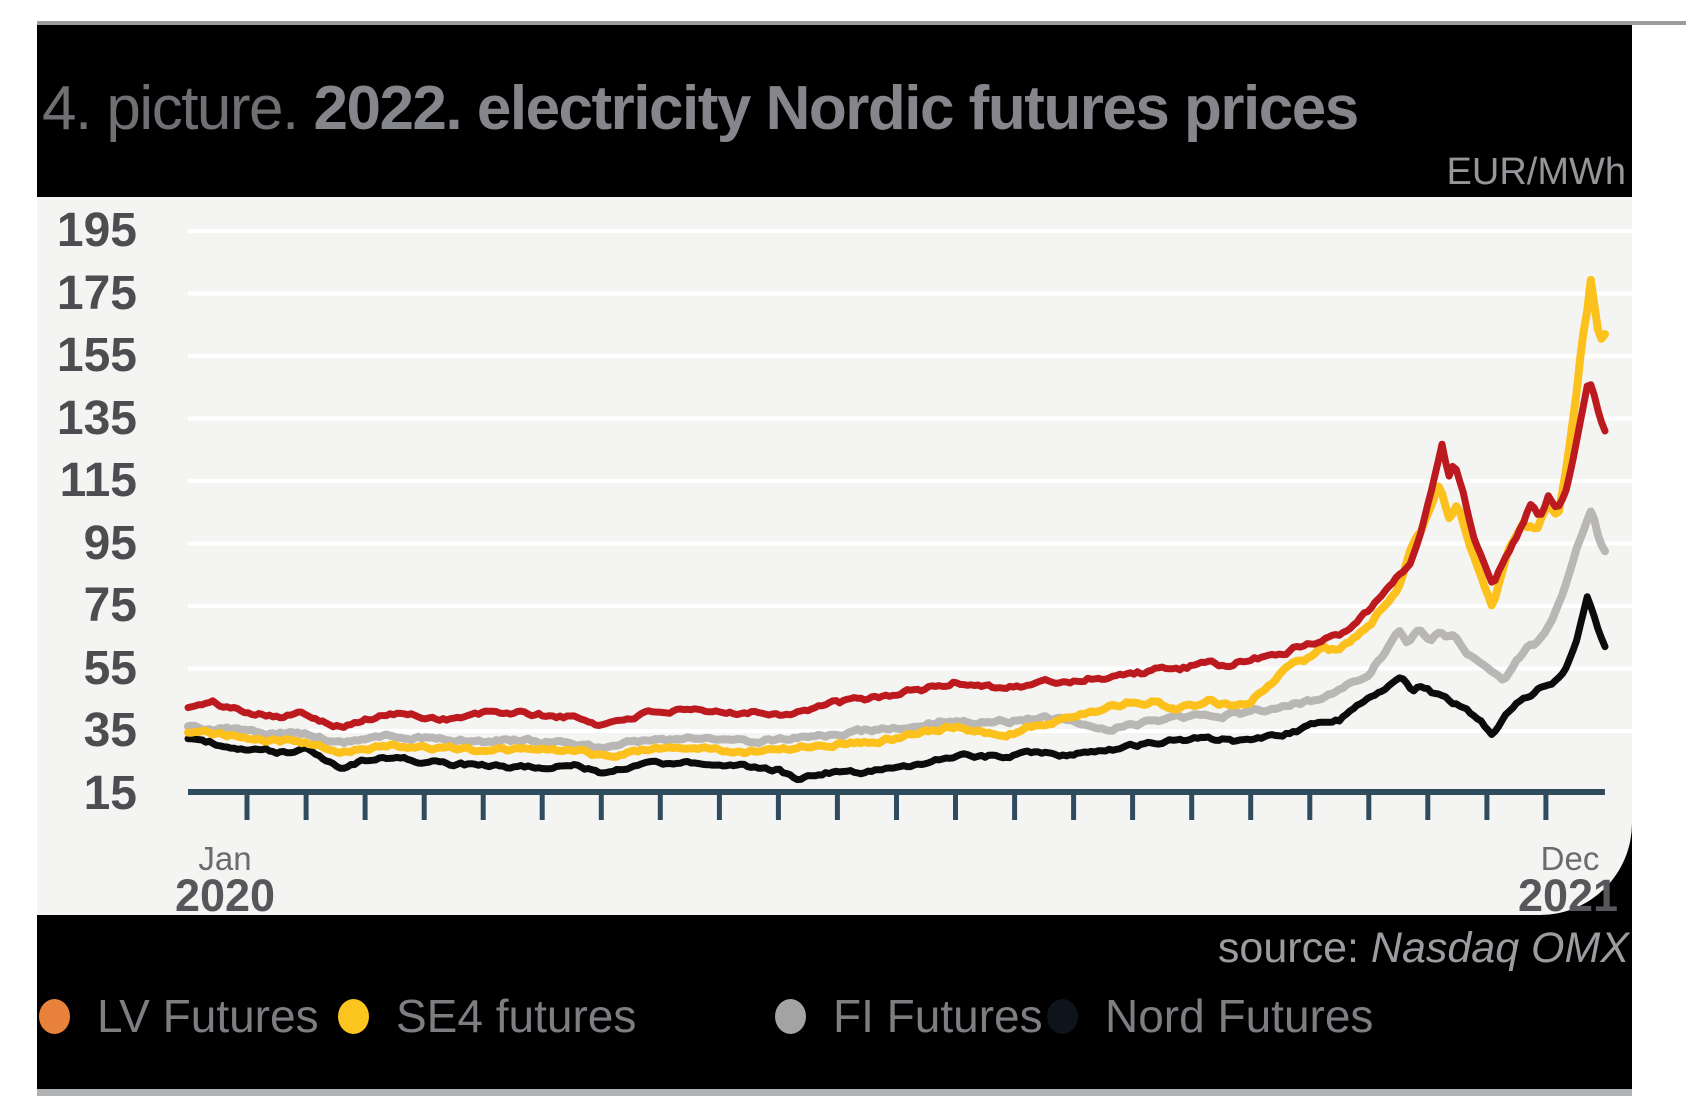  Describe the element at coordinates (225, 895) in the screenshot. I see `x-axis-start-year: 2020` at that location.